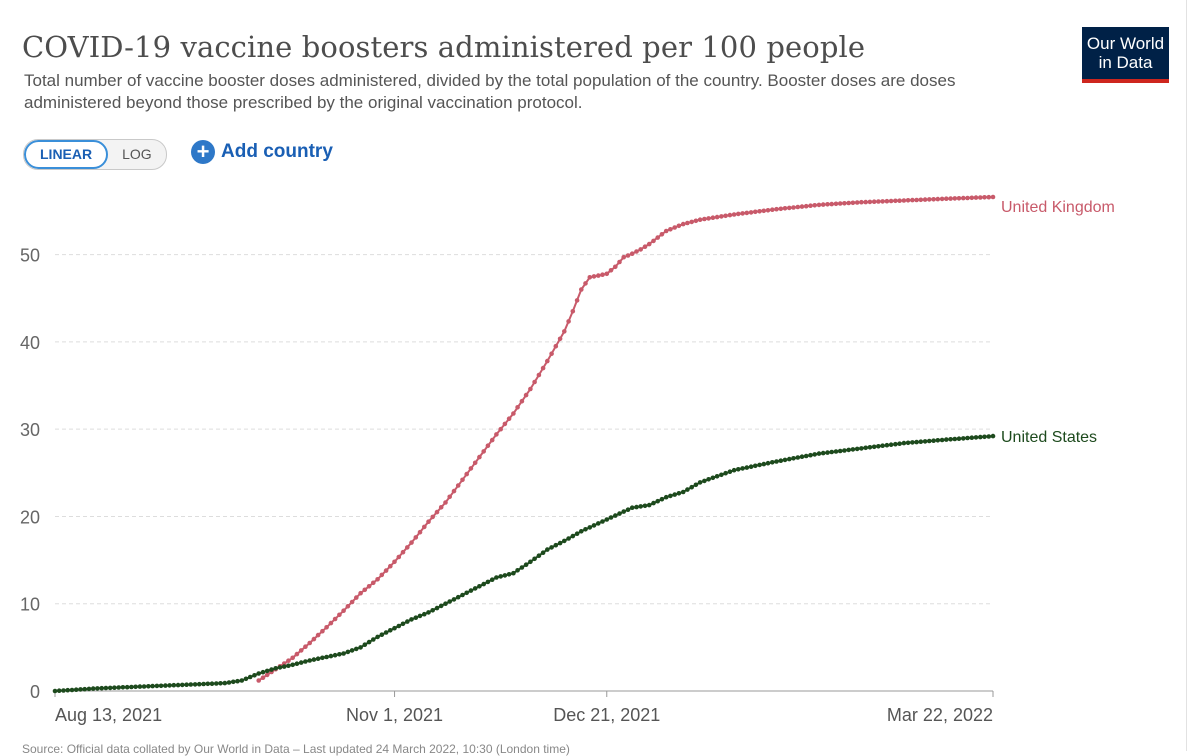 The width and height of the screenshot is (1200, 756). I want to click on series-label-us: United States, so click(1049, 437).